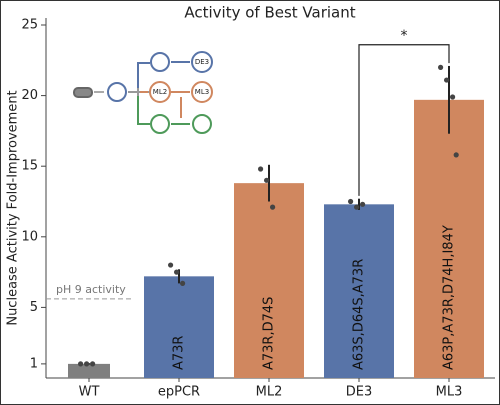 The image size is (500, 405). Describe the element at coordinates (449, 392) in the screenshot. I see `x-tick-label: ML3` at that location.